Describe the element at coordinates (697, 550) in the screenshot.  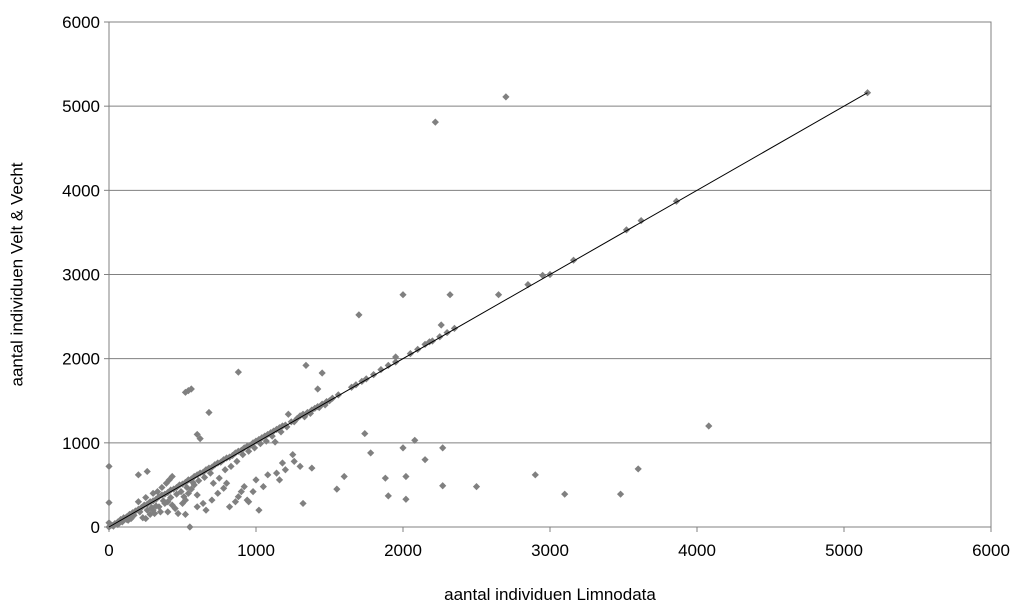
I see `x-tick-label: 4000` at that location.